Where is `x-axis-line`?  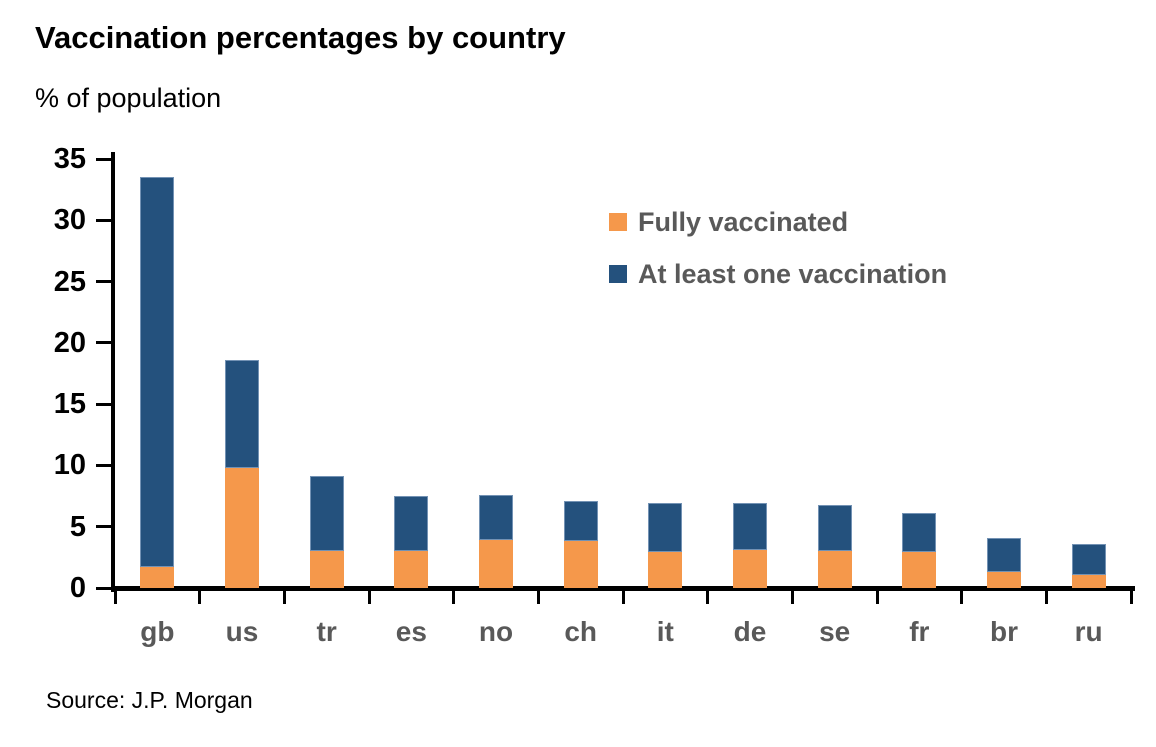
x-axis-line is located at coordinates (623, 588).